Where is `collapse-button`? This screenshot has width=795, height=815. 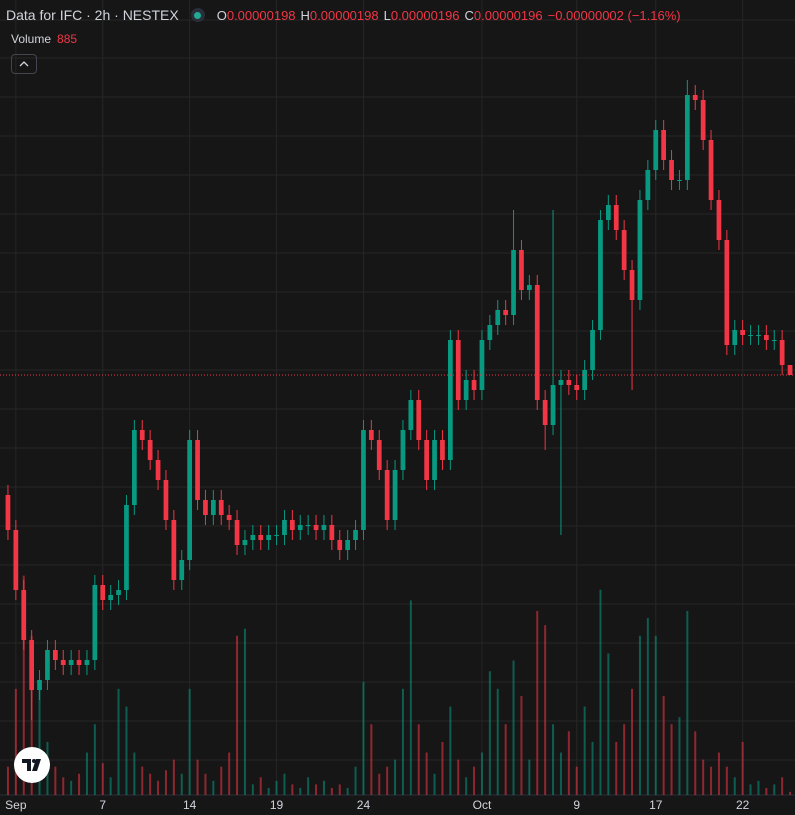
collapse-button is located at coordinates (24, 64).